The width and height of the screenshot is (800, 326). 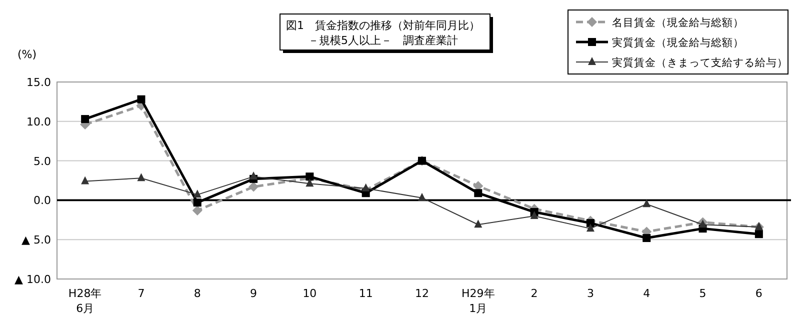 What do you see at coordinates (42, 201) in the screenshot?
I see `y-tick-label: 0.0` at bounding box center [42, 201].